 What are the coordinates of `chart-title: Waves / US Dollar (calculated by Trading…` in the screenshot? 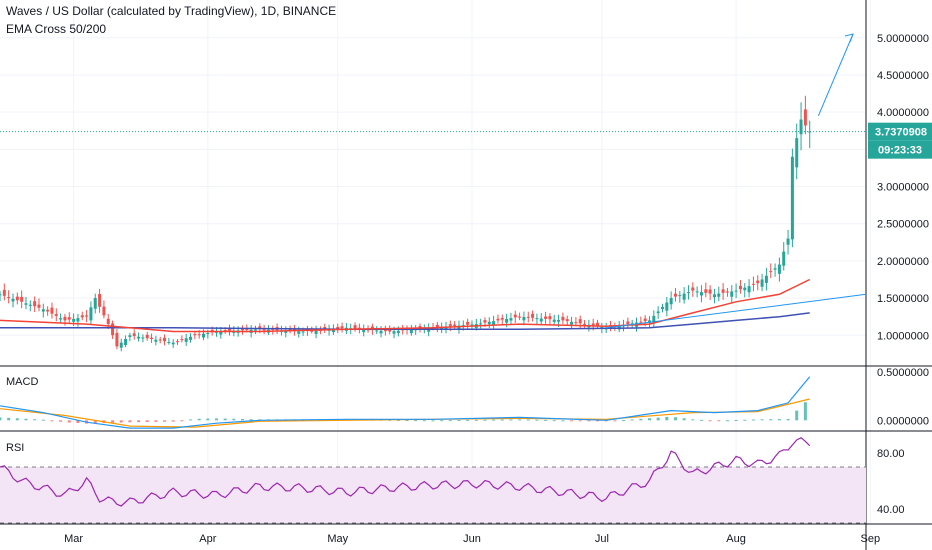 It's located at (171, 11).